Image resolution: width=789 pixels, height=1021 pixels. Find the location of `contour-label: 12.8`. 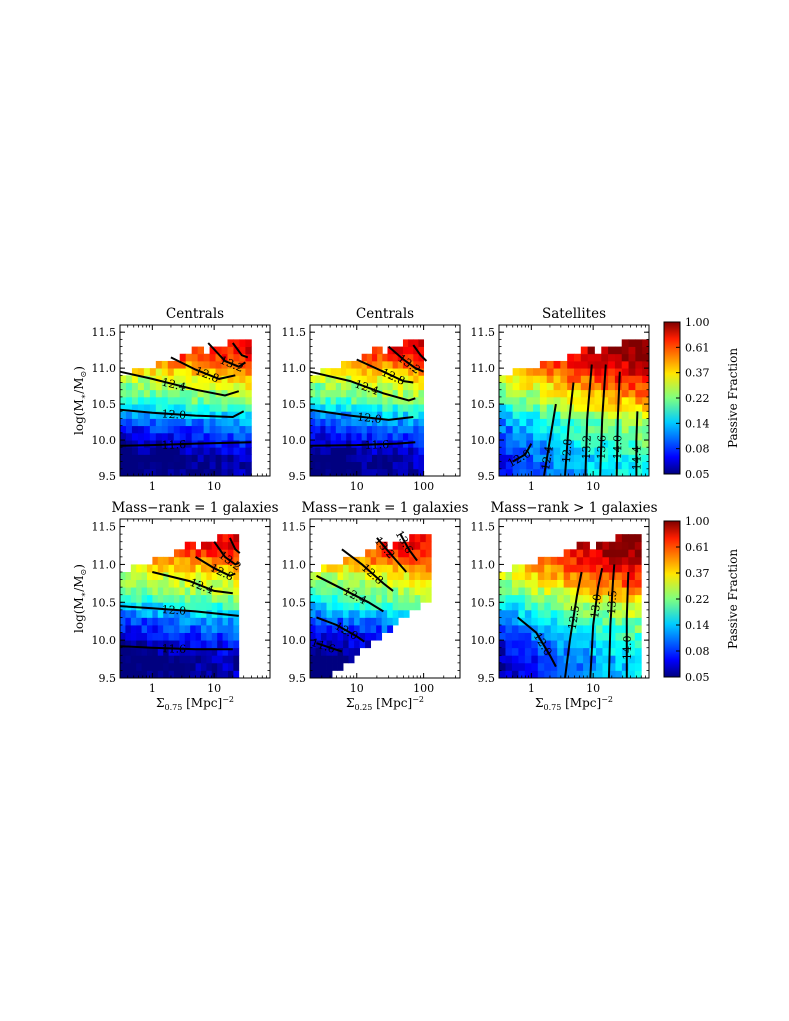

contour-label: 12.8 is located at coordinates (567, 450).